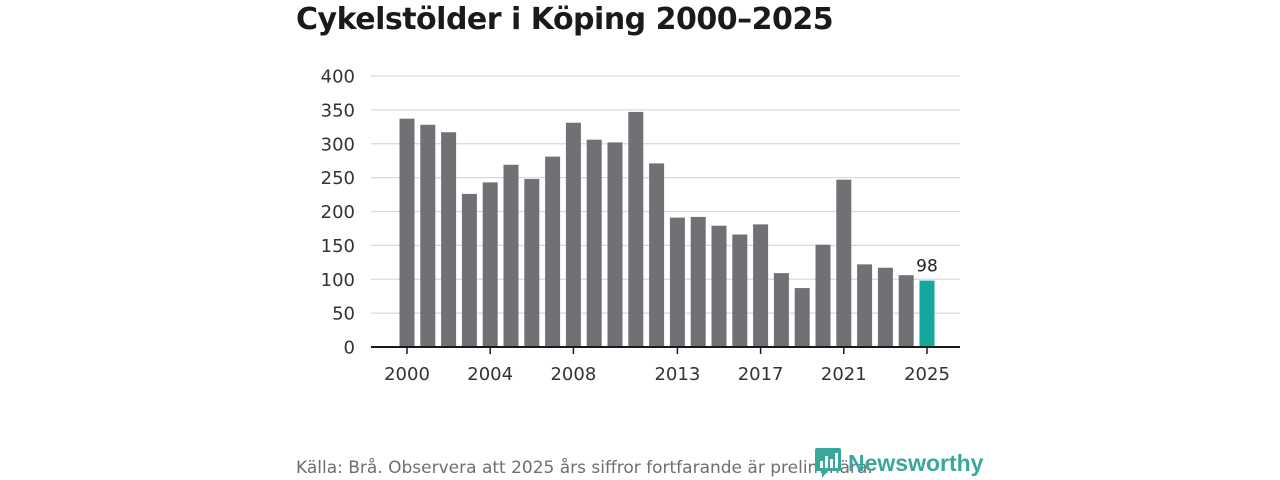  I want to click on bar-2019, so click(802, 317).